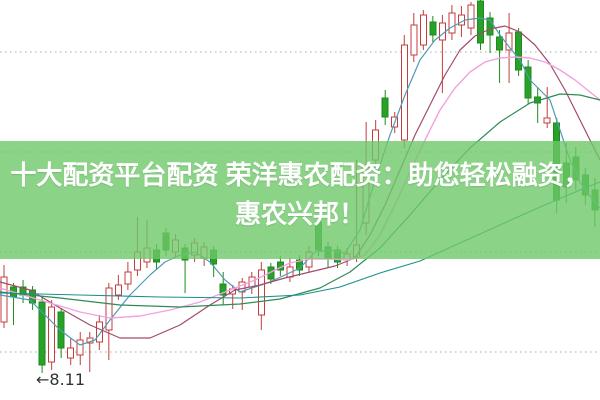  Describe the element at coordinates (299, 214) in the screenshot. I see `promo-banner-line2: 惠农兴邦！` at that location.